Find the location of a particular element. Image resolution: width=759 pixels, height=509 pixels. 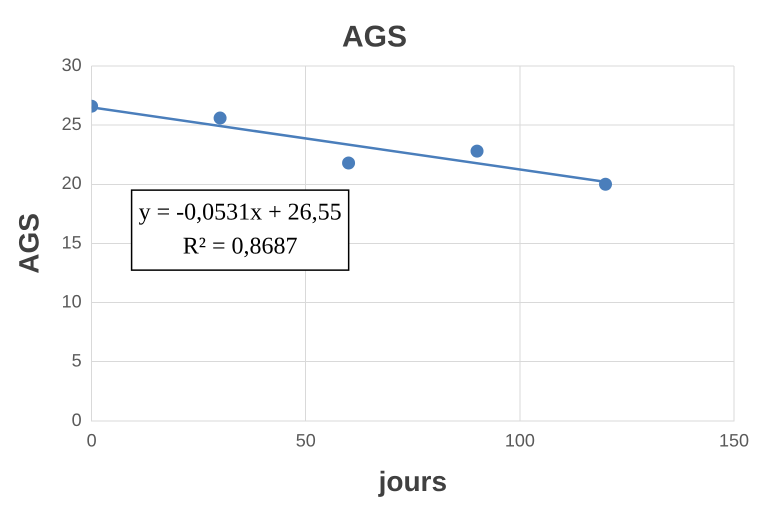

y-tick-label: 0 is located at coordinates (77, 420).